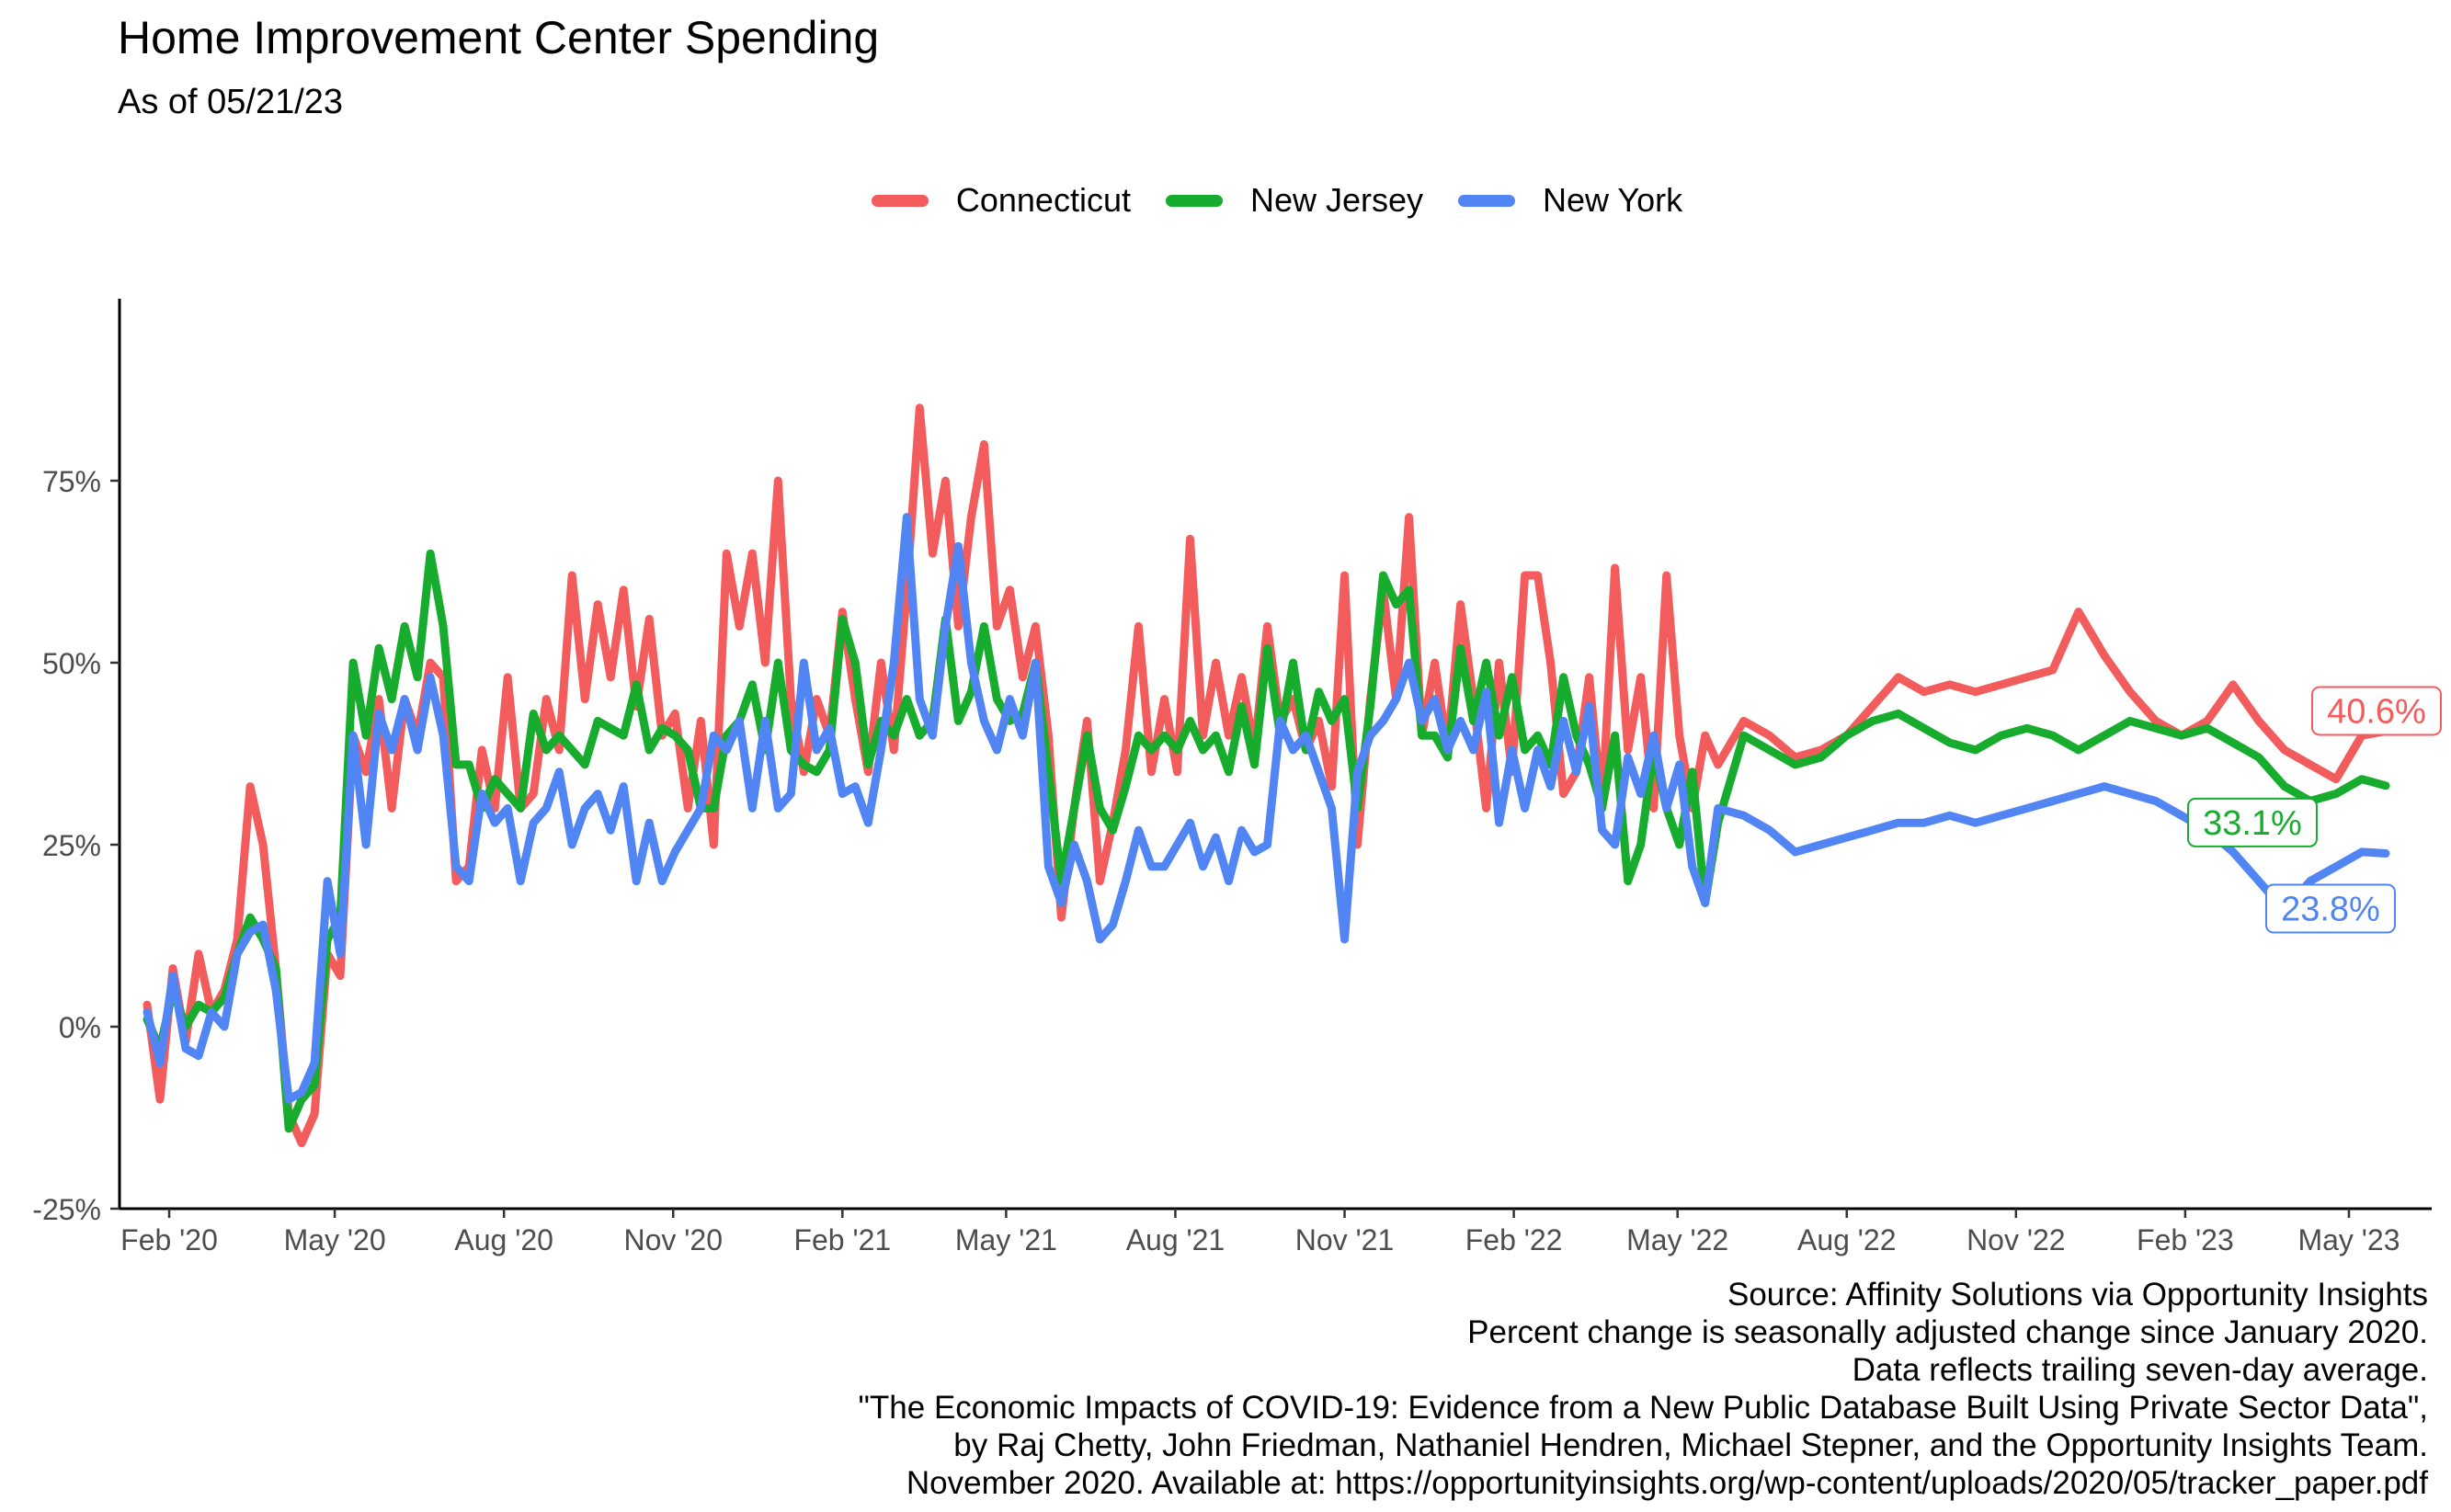 The height and width of the screenshot is (1512, 2451). What do you see at coordinates (842, 1239) in the screenshot?
I see `x-tick-label: Feb '21` at bounding box center [842, 1239].